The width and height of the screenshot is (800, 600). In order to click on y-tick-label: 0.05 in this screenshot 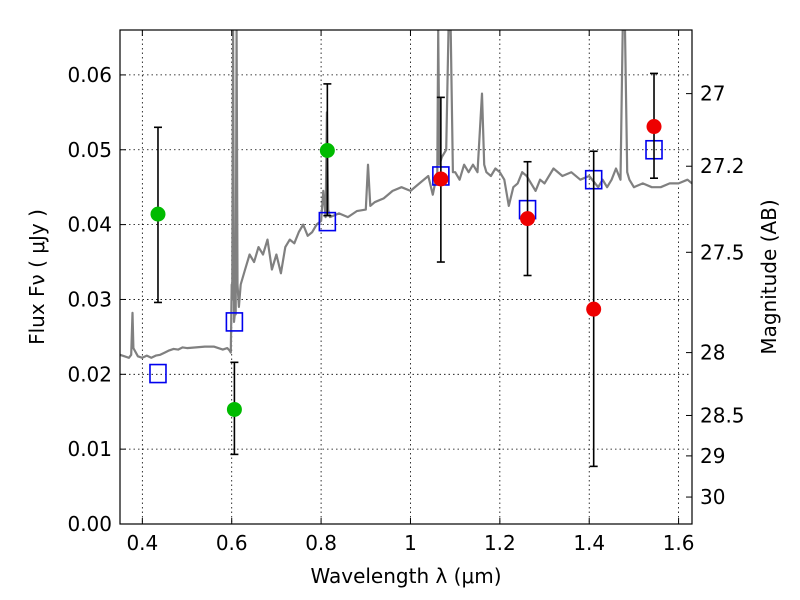, I will do `click(89, 150)`.